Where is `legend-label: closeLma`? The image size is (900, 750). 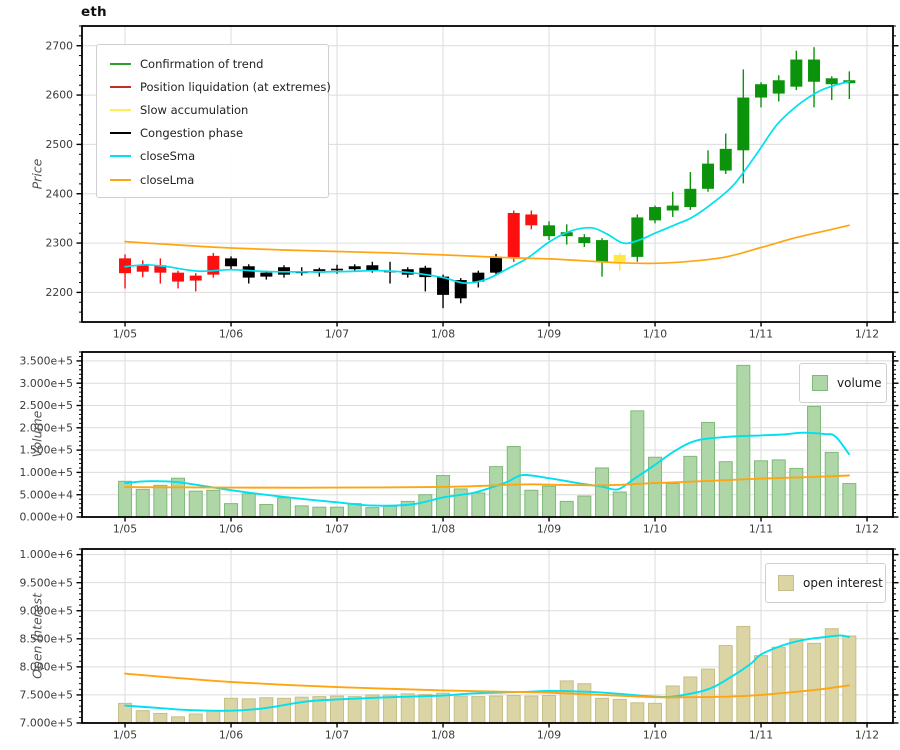
legend-label: closeLma is located at coordinates (167, 179).